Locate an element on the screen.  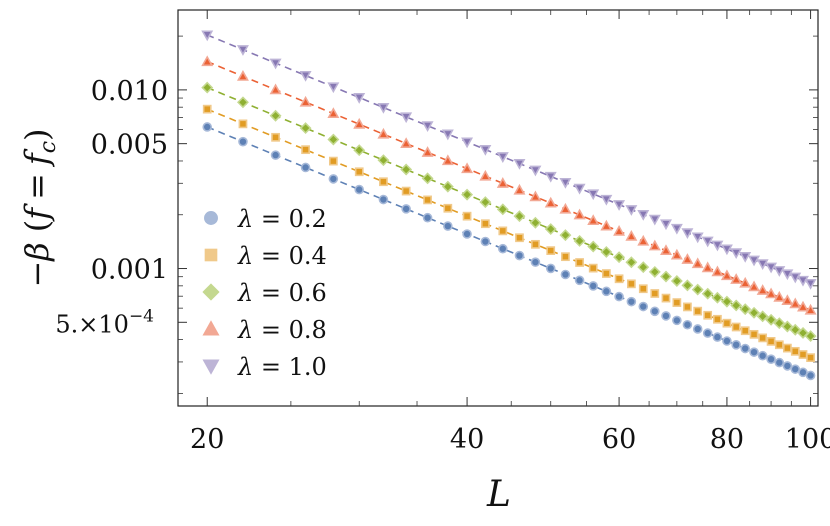
y-tick-label: 5.×10−4 is located at coordinates (104, 322).